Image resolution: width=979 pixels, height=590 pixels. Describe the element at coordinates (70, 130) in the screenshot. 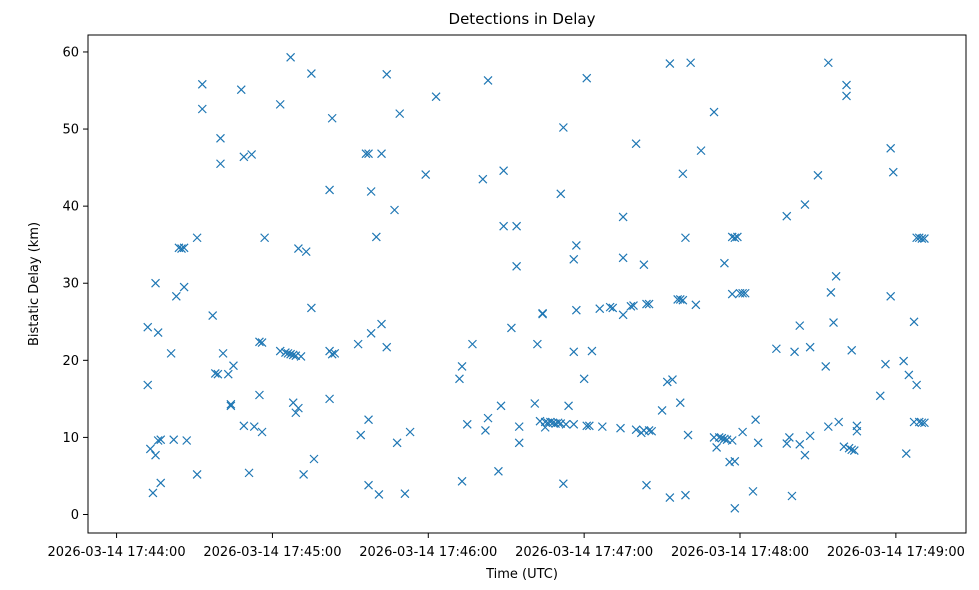

I see `y-tick-label: 50` at that location.